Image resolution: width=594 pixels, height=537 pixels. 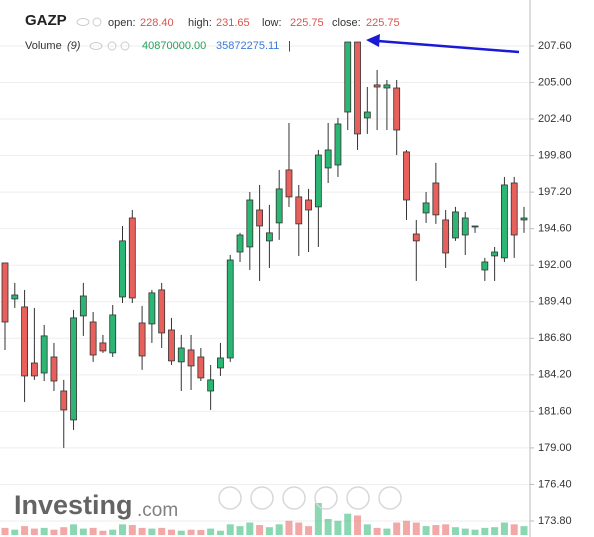 I want to click on toolbar, so click(x=310, y=498).